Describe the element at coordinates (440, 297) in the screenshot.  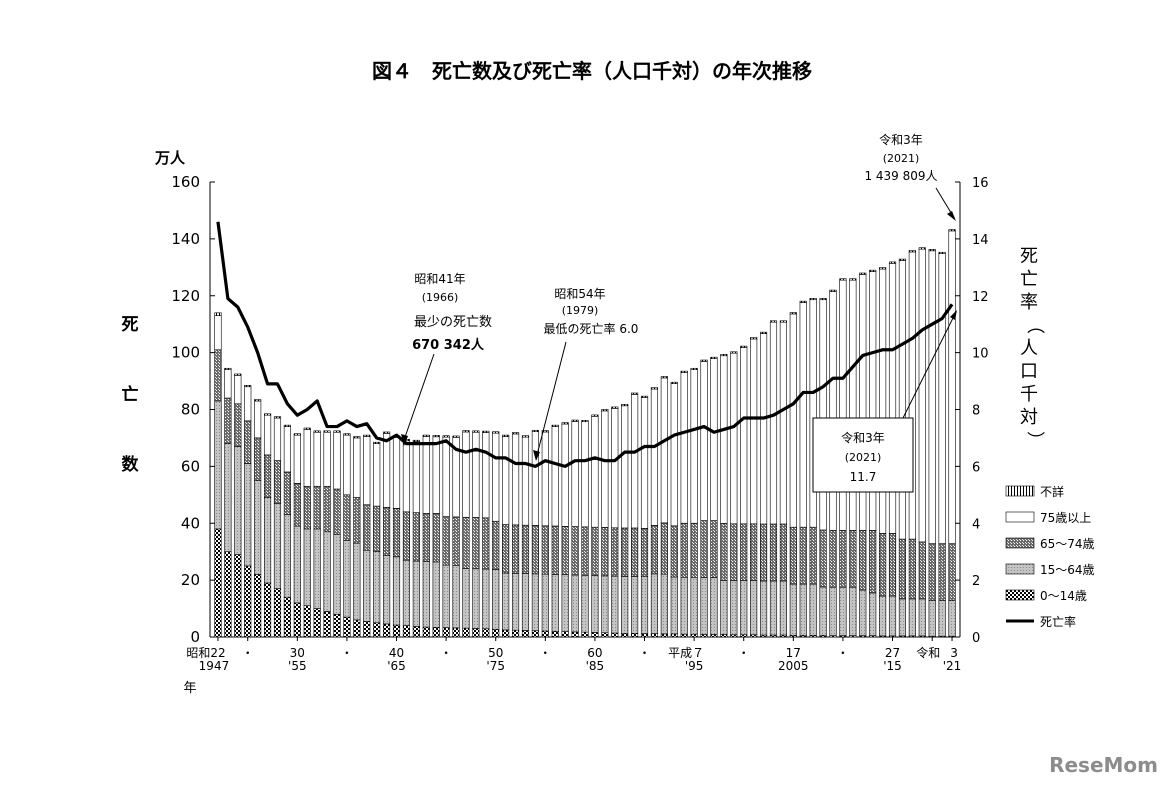
I see `annotation-1966-year: (1966)` at that location.